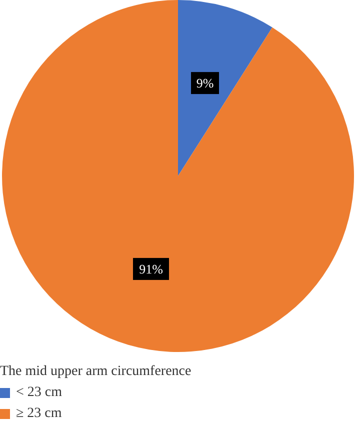 The image size is (356, 427). I want to click on legend-label: < 23 cm, so click(39, 392).